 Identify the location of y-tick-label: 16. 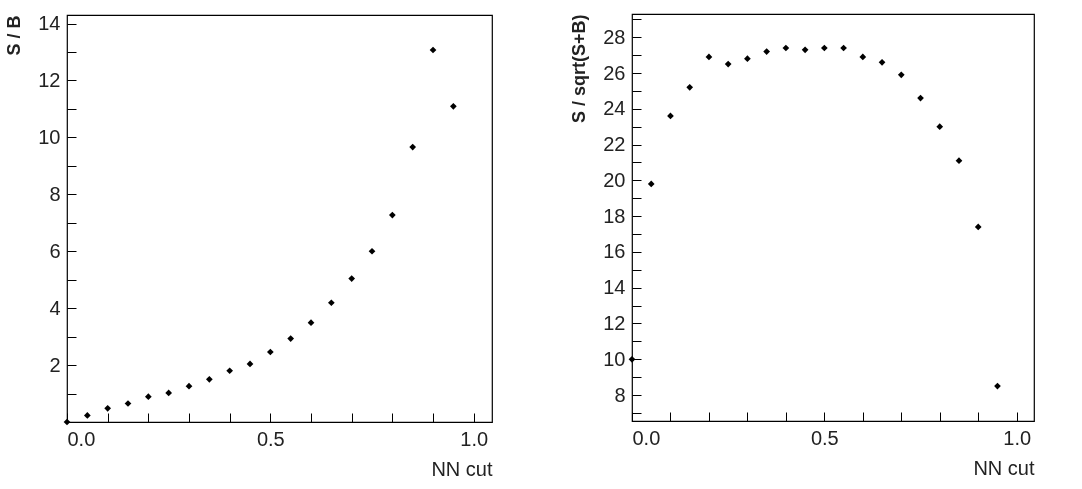
(614, 251).